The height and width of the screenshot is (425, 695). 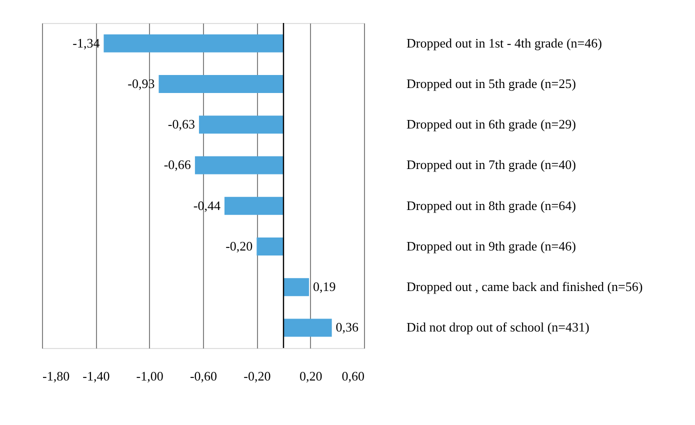 What do you see at coordinates (96, 376) in the screenshot?
I see `x-tick-label: -1,40` at bounding box center [96, 376].